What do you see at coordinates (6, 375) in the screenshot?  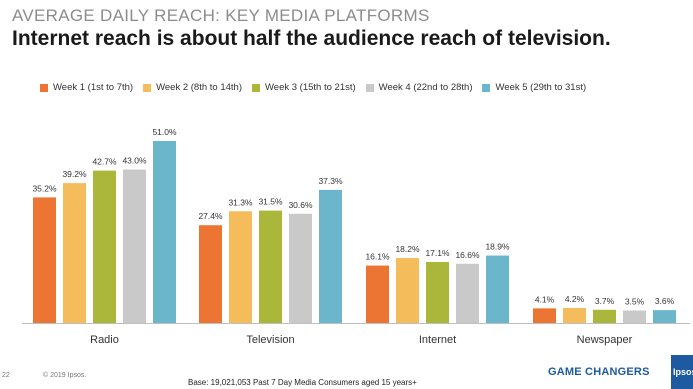 I see `page-number: 22` at bounding box center [6, 375].